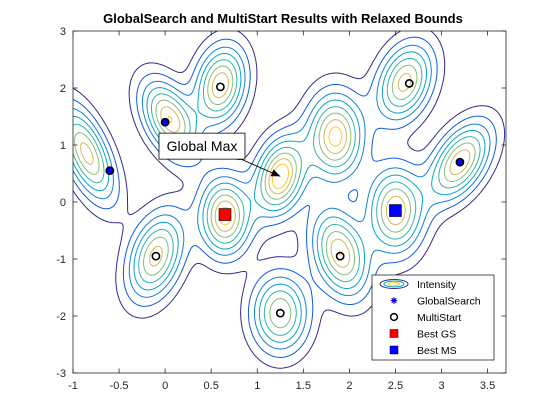 This screenshot has height=420, width=560. I want to click on y-tick-label: 1, so click(63, 146).